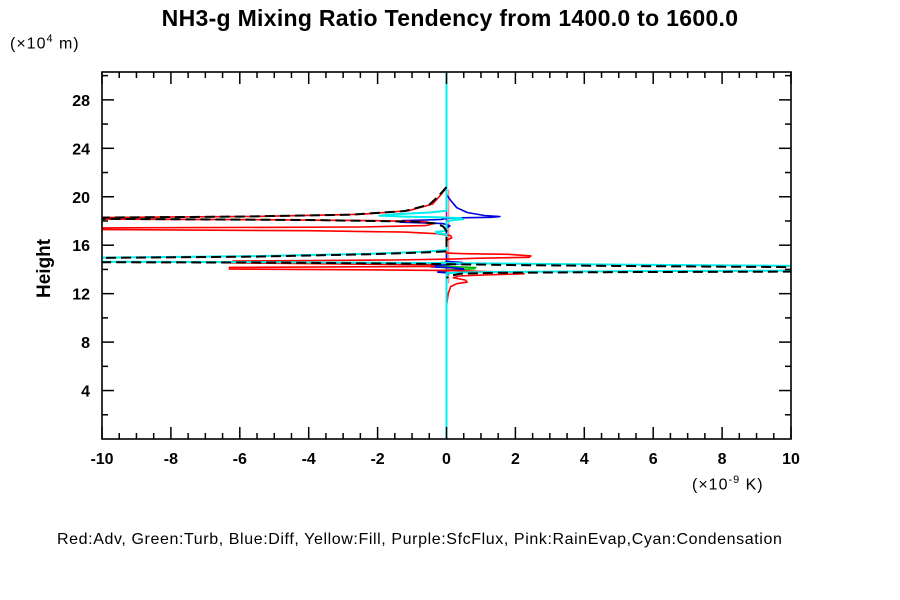  I want to click on x-tick-label: 2, so click(515, 459).